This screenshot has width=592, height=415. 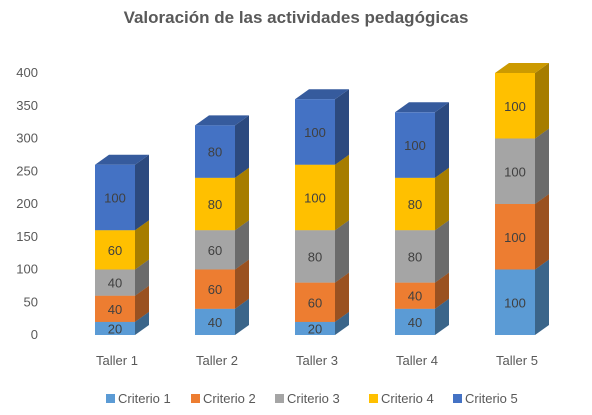 I want to click on y-tick-label: 200, so click(x=27, y=203).